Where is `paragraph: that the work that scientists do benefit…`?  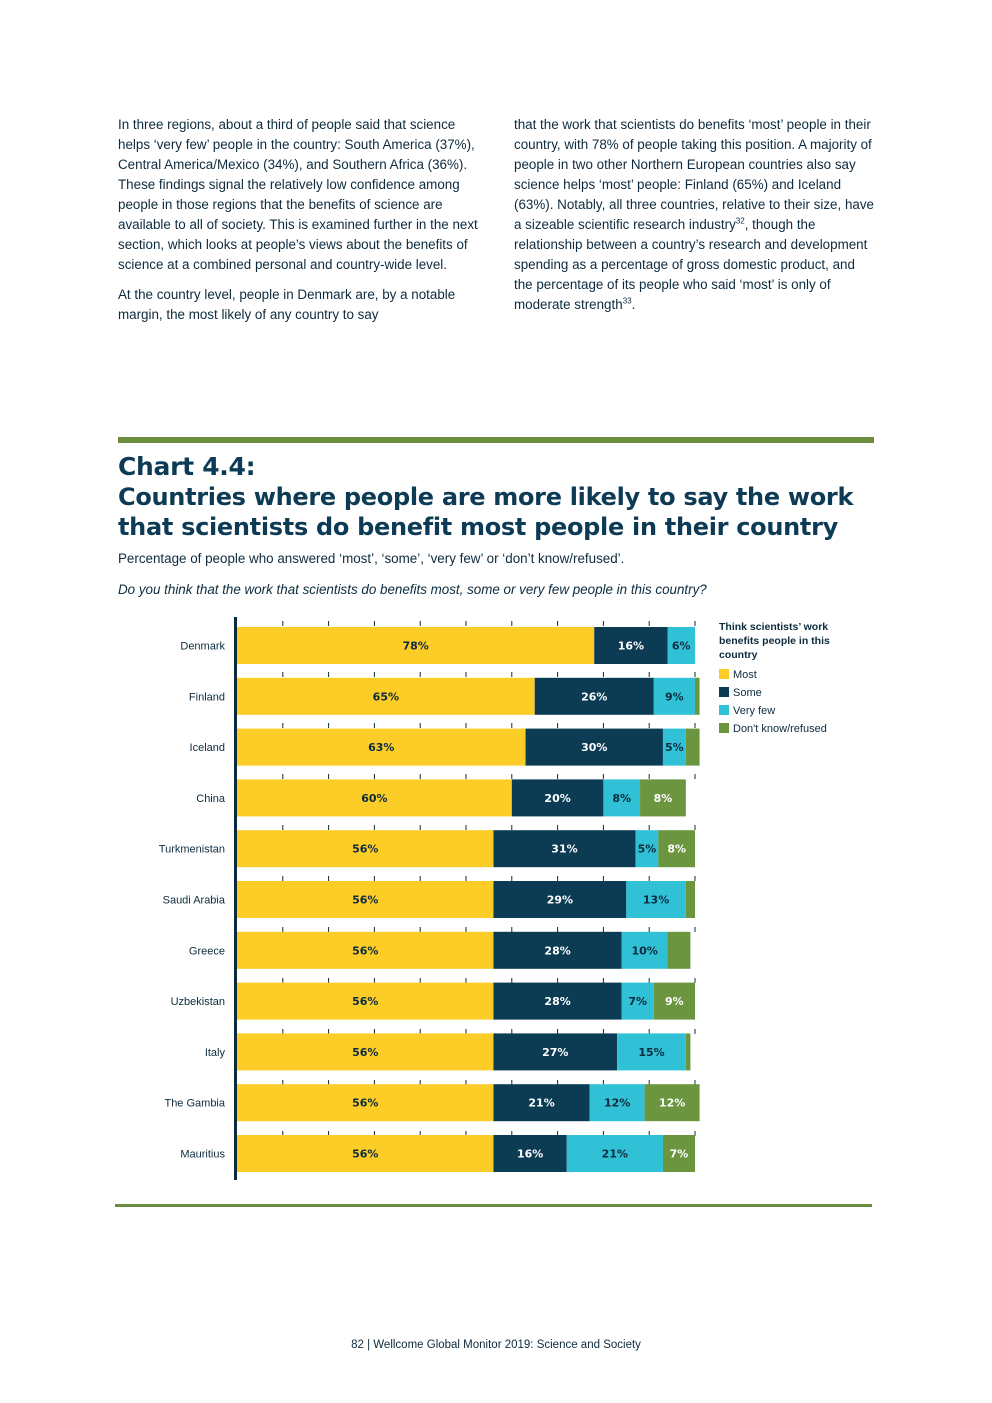 paragraph: that the work that scientists do benefit… is located at coordinates (694, 215).